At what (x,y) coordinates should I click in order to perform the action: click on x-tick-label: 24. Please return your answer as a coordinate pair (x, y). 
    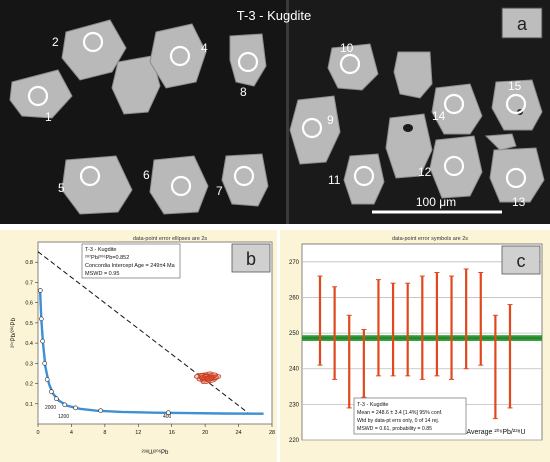
    Looking at the image, I should click on (239, 433).